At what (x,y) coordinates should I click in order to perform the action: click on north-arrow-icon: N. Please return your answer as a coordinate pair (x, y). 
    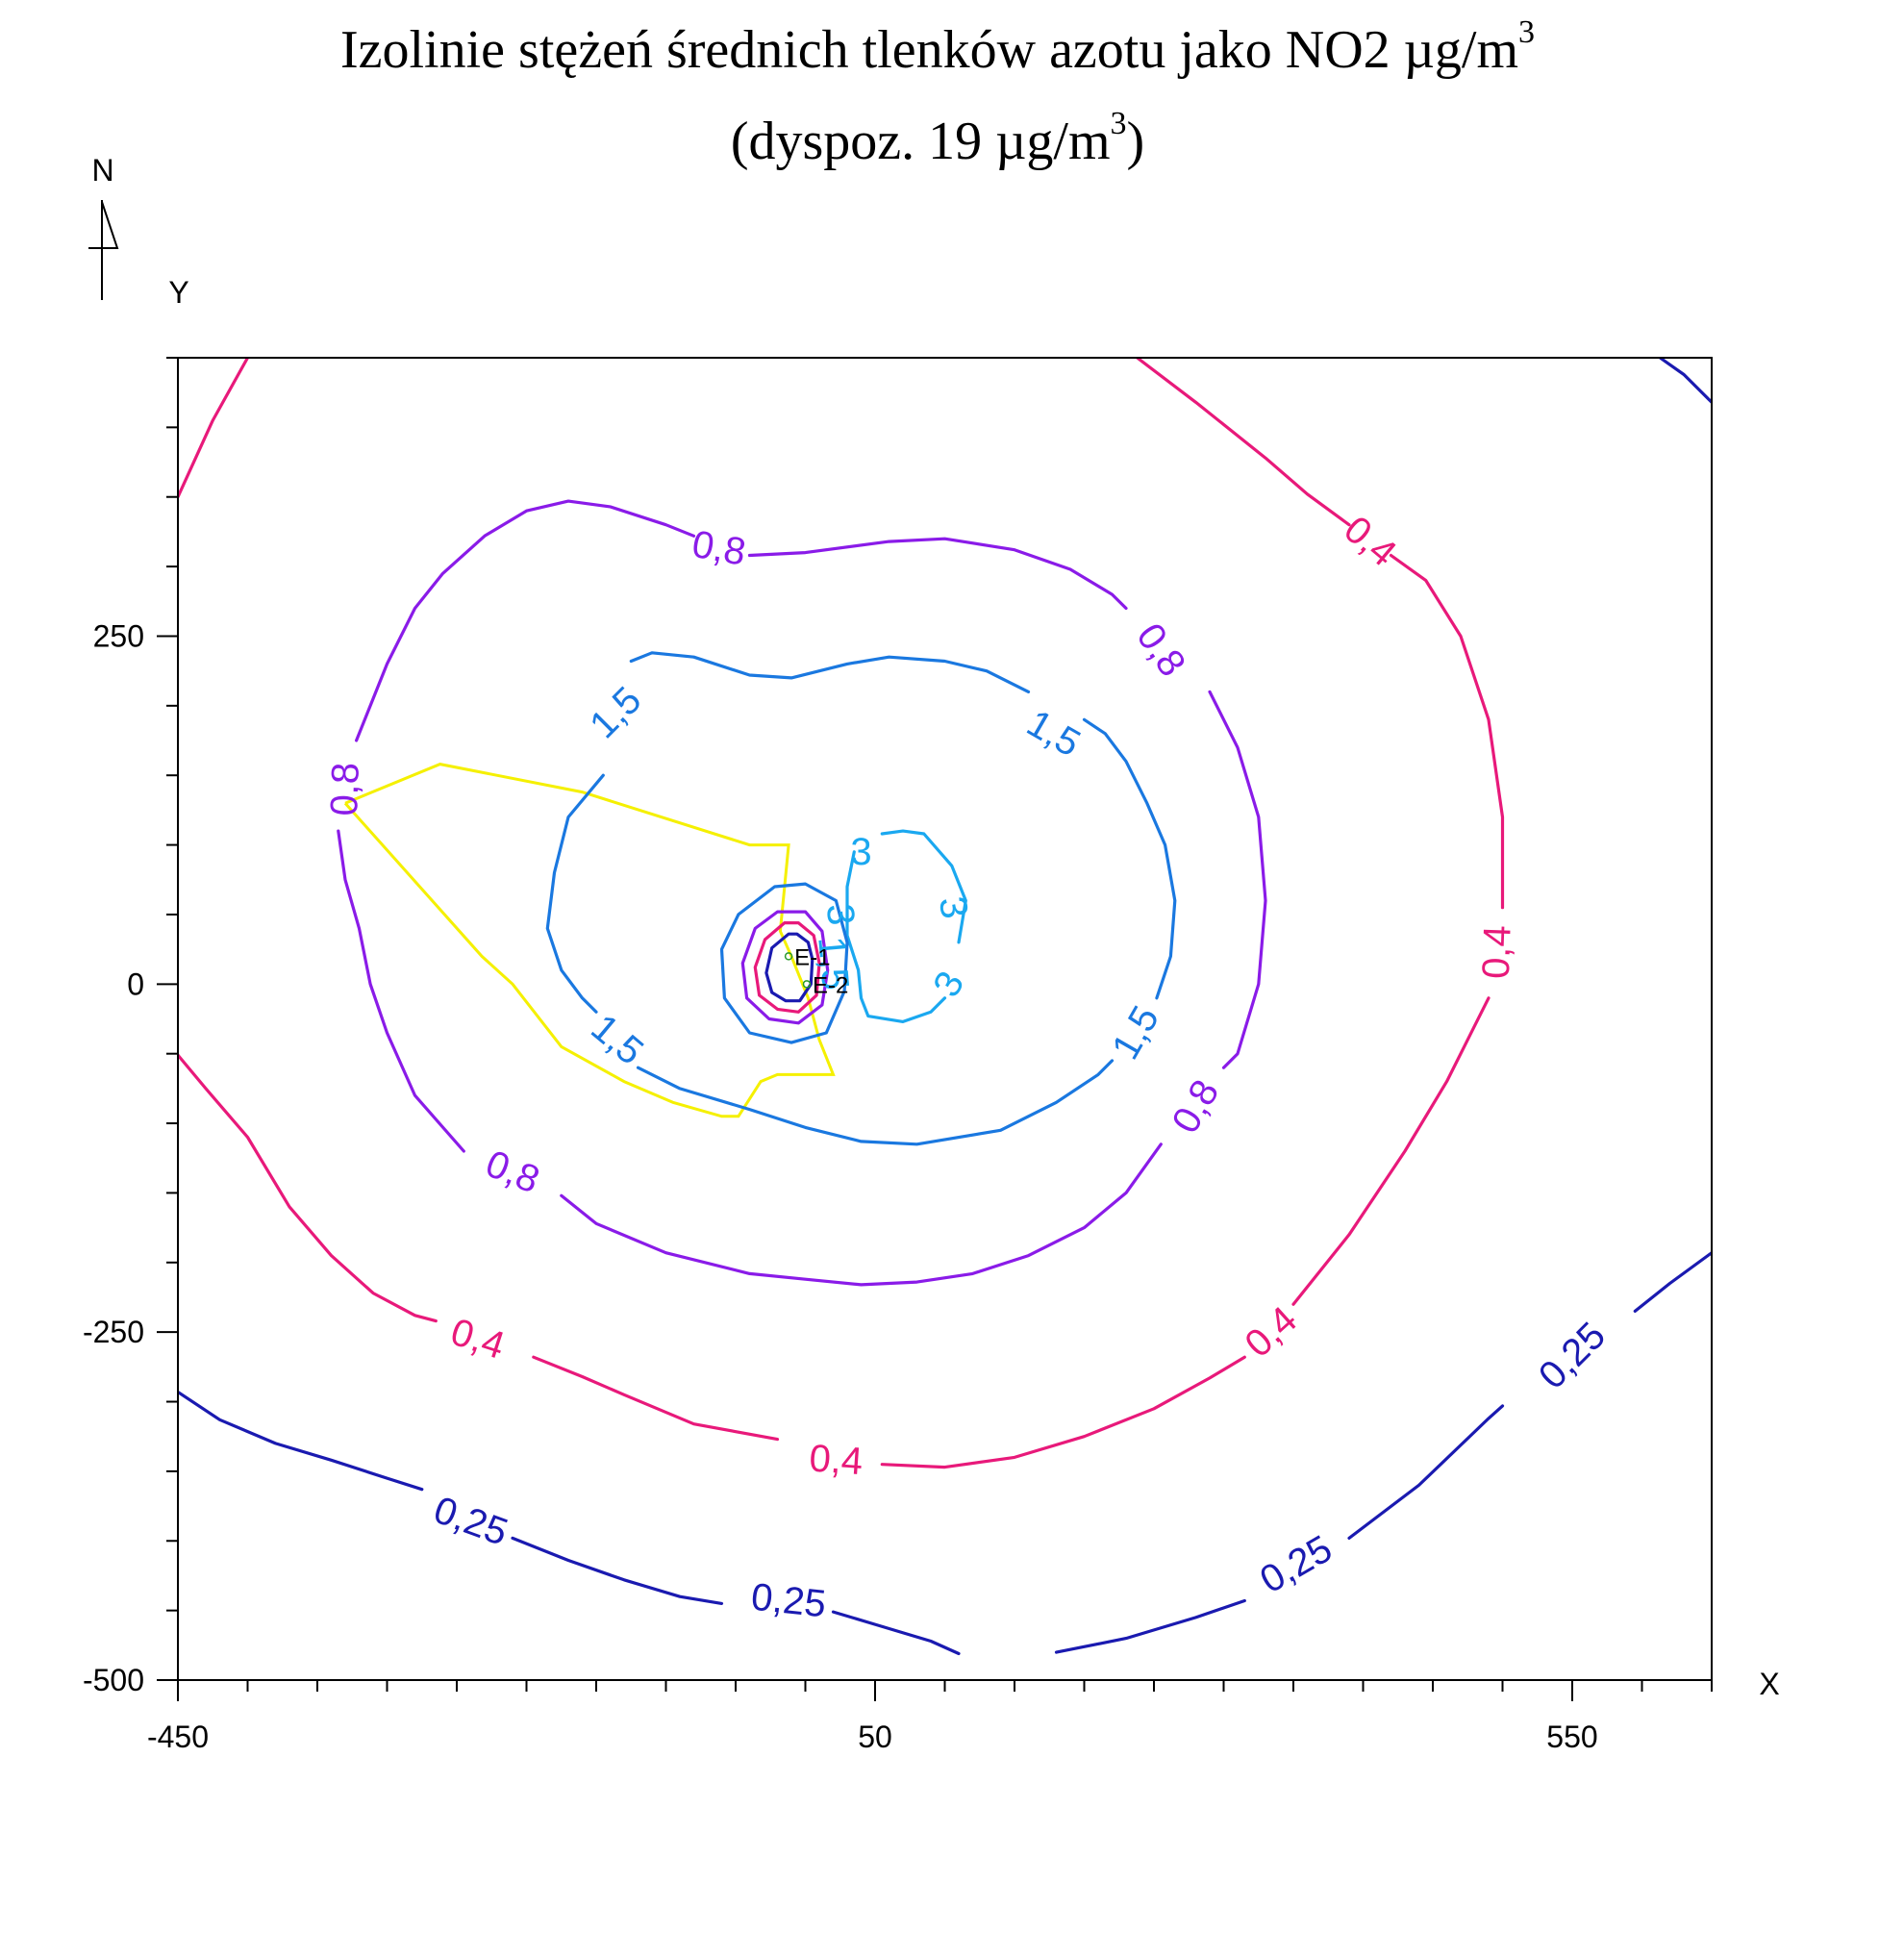
    Looking at the image, I should click on (103, 226).